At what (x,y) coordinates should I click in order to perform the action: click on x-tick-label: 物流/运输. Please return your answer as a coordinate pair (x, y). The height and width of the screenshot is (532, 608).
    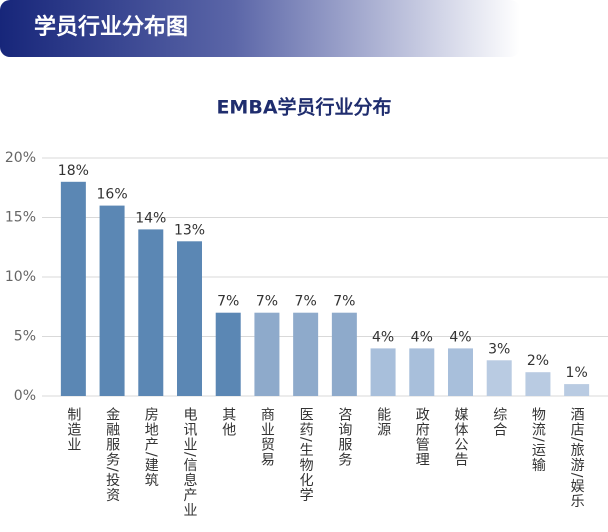
    Looking at the image, I should click on (538, 440).